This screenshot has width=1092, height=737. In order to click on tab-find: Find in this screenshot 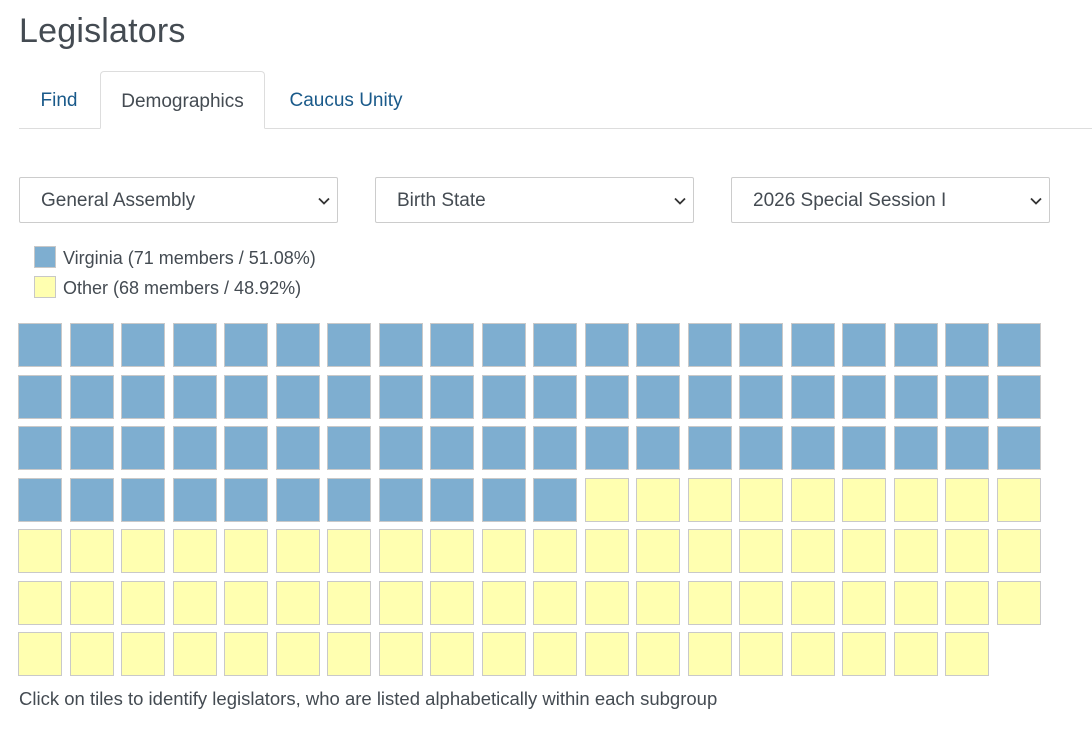, I will do `click(59, 100)`.